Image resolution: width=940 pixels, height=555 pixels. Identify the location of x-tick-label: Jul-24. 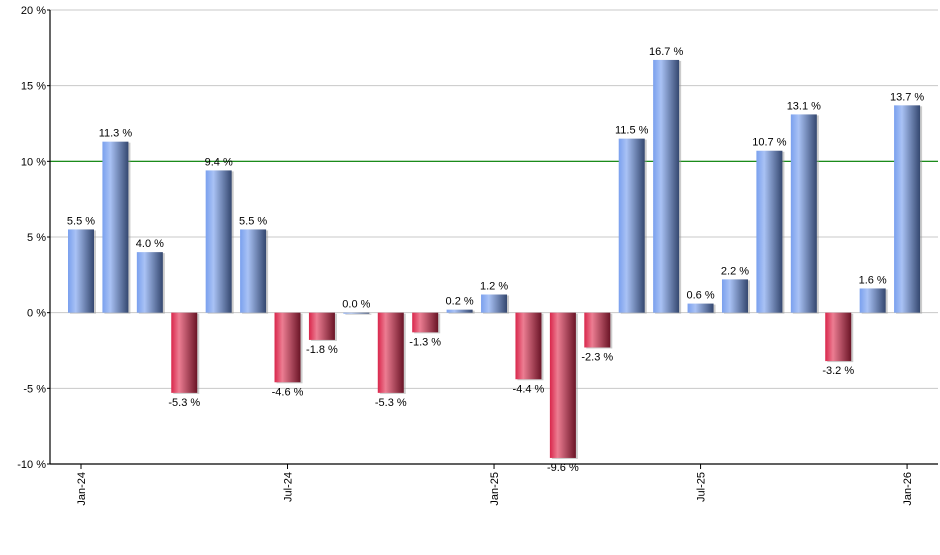
(289, 487).